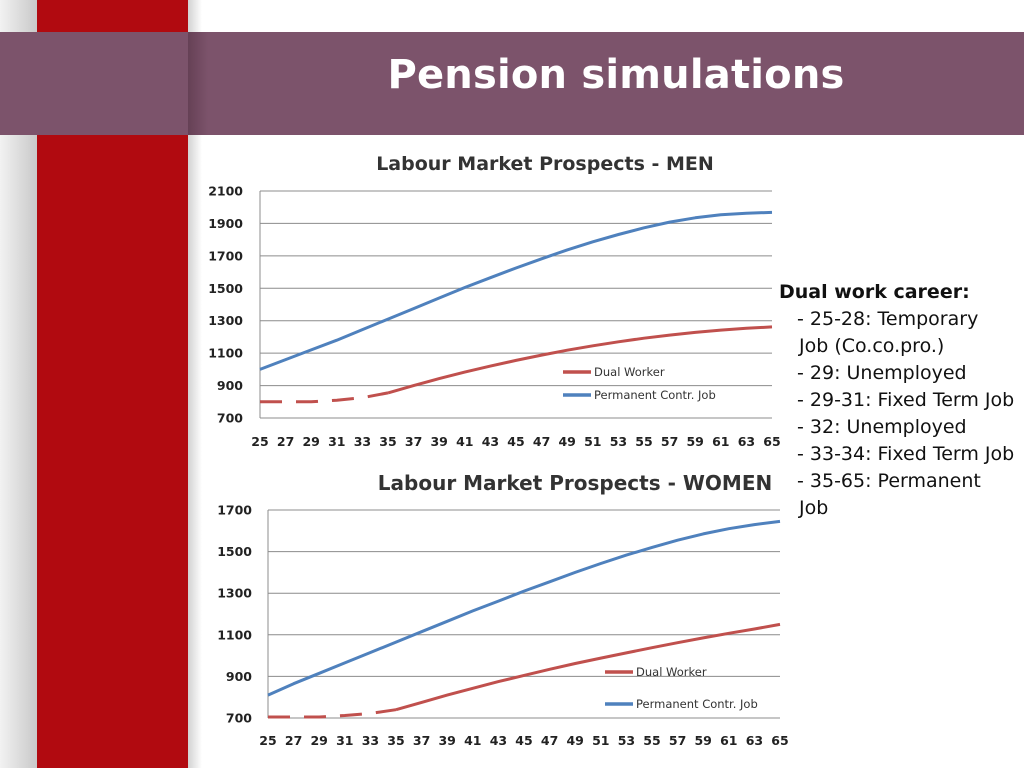 This screenshot has height=768, width=1024. I want to click on chart-title: Labour Market Prospects - MEN, so click(545, 164).